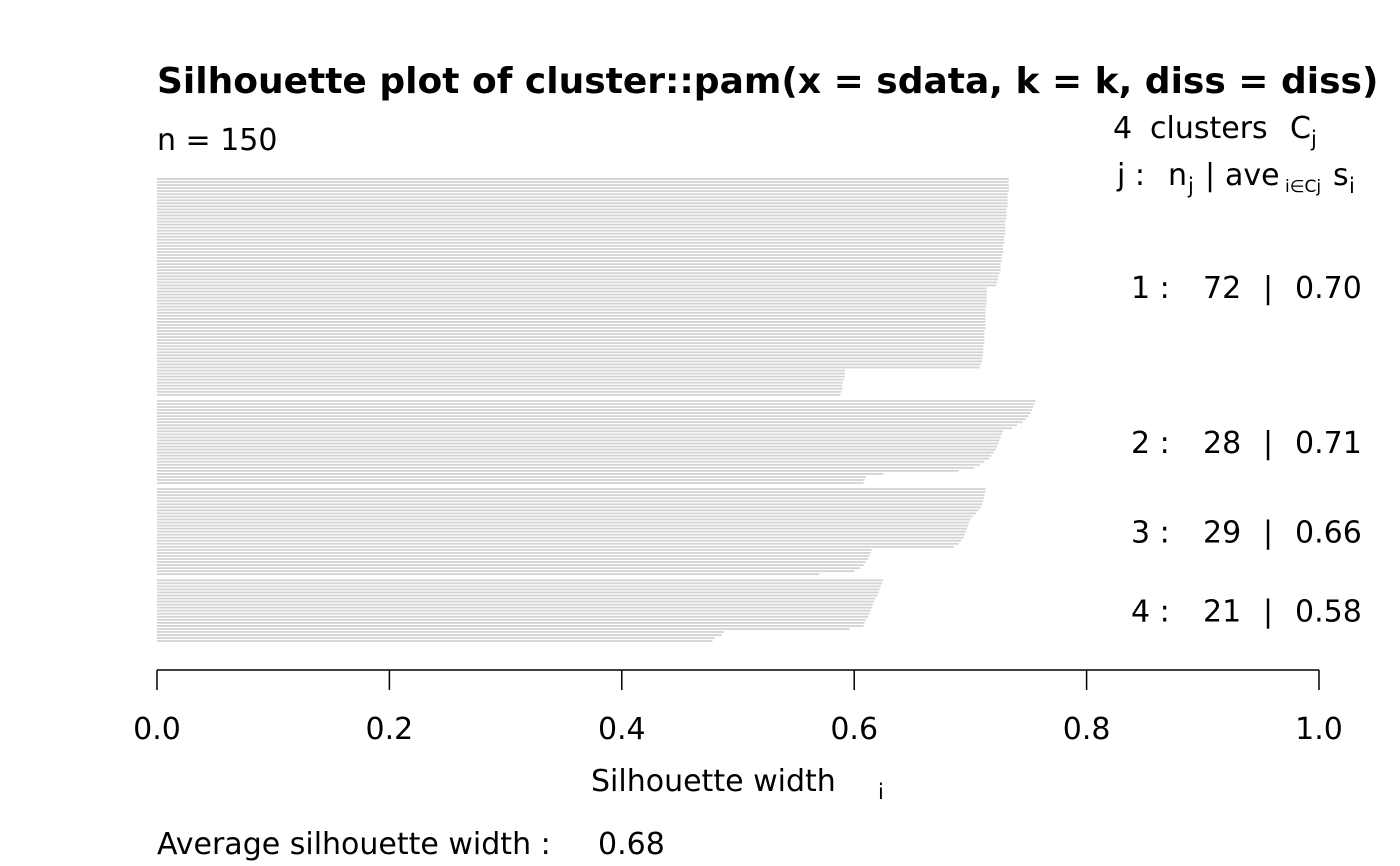 The width and height of the screenshot is (1400, 866). What do you see at coordinates (881, 792) in the screenshot?
I see `x-axis-label-subscript: i` at bounding box center [881, 792].